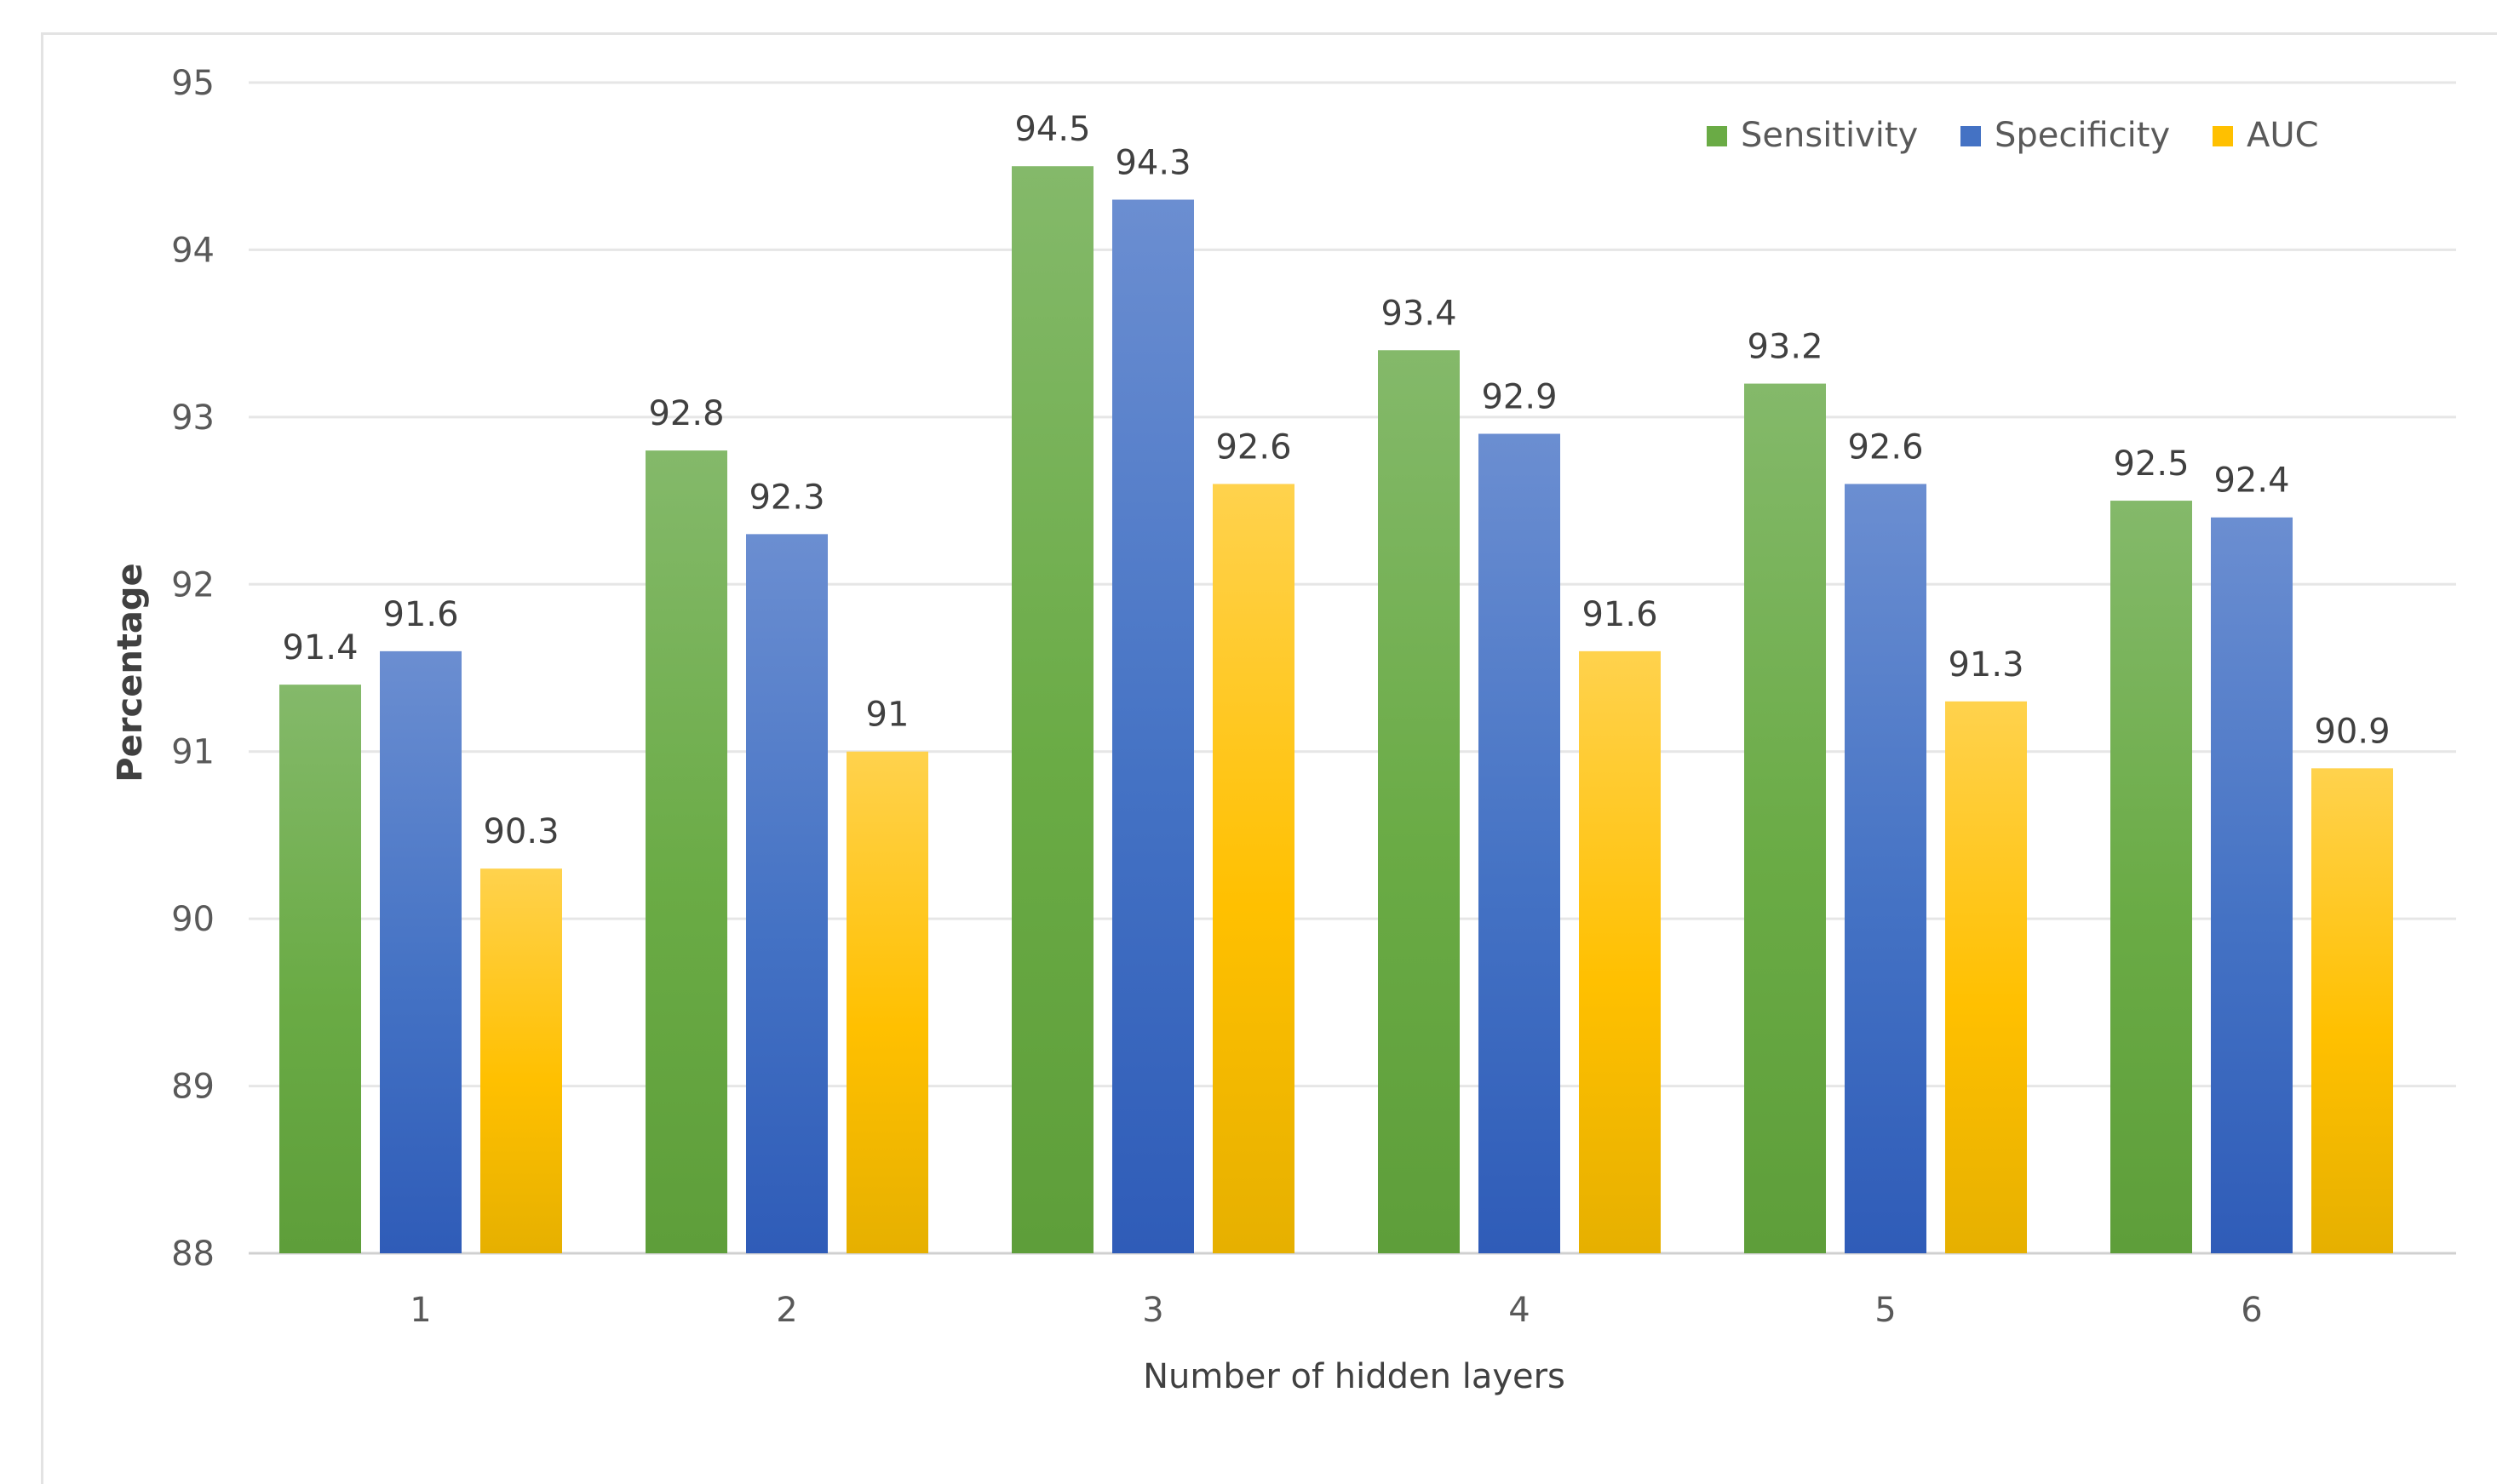 The height and width of the screenshot is (1484, 2497). Describe the element at coordinates (193, 669) in the screenshot. I see `y-axis-ticks: 88 89 90 91 92 93 94 95` at that location.